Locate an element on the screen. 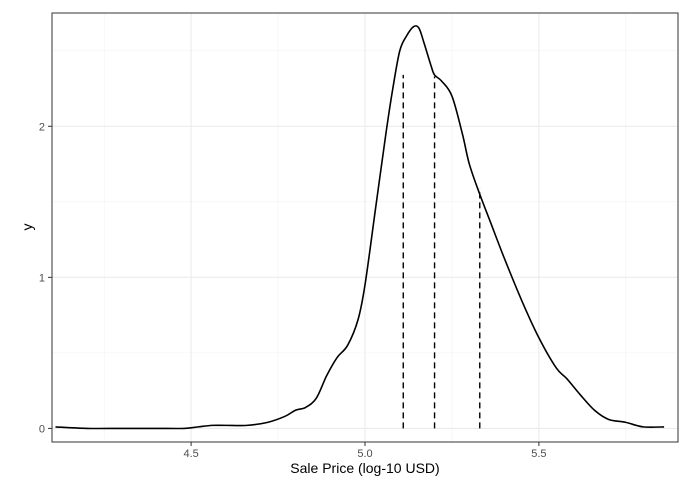  quantile-reference-lines is located at coordinates (441, 251).